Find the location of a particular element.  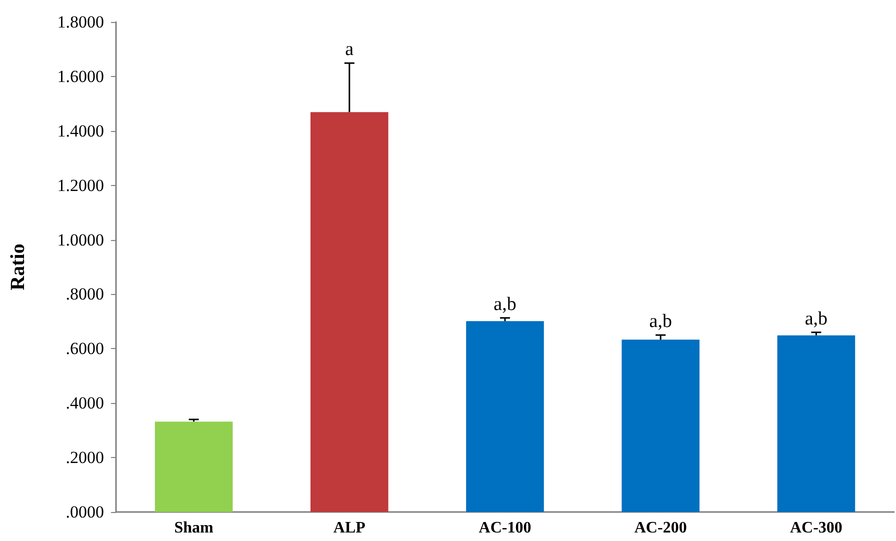

y-tick-label: .0000 is located at coordinates (85, 512).